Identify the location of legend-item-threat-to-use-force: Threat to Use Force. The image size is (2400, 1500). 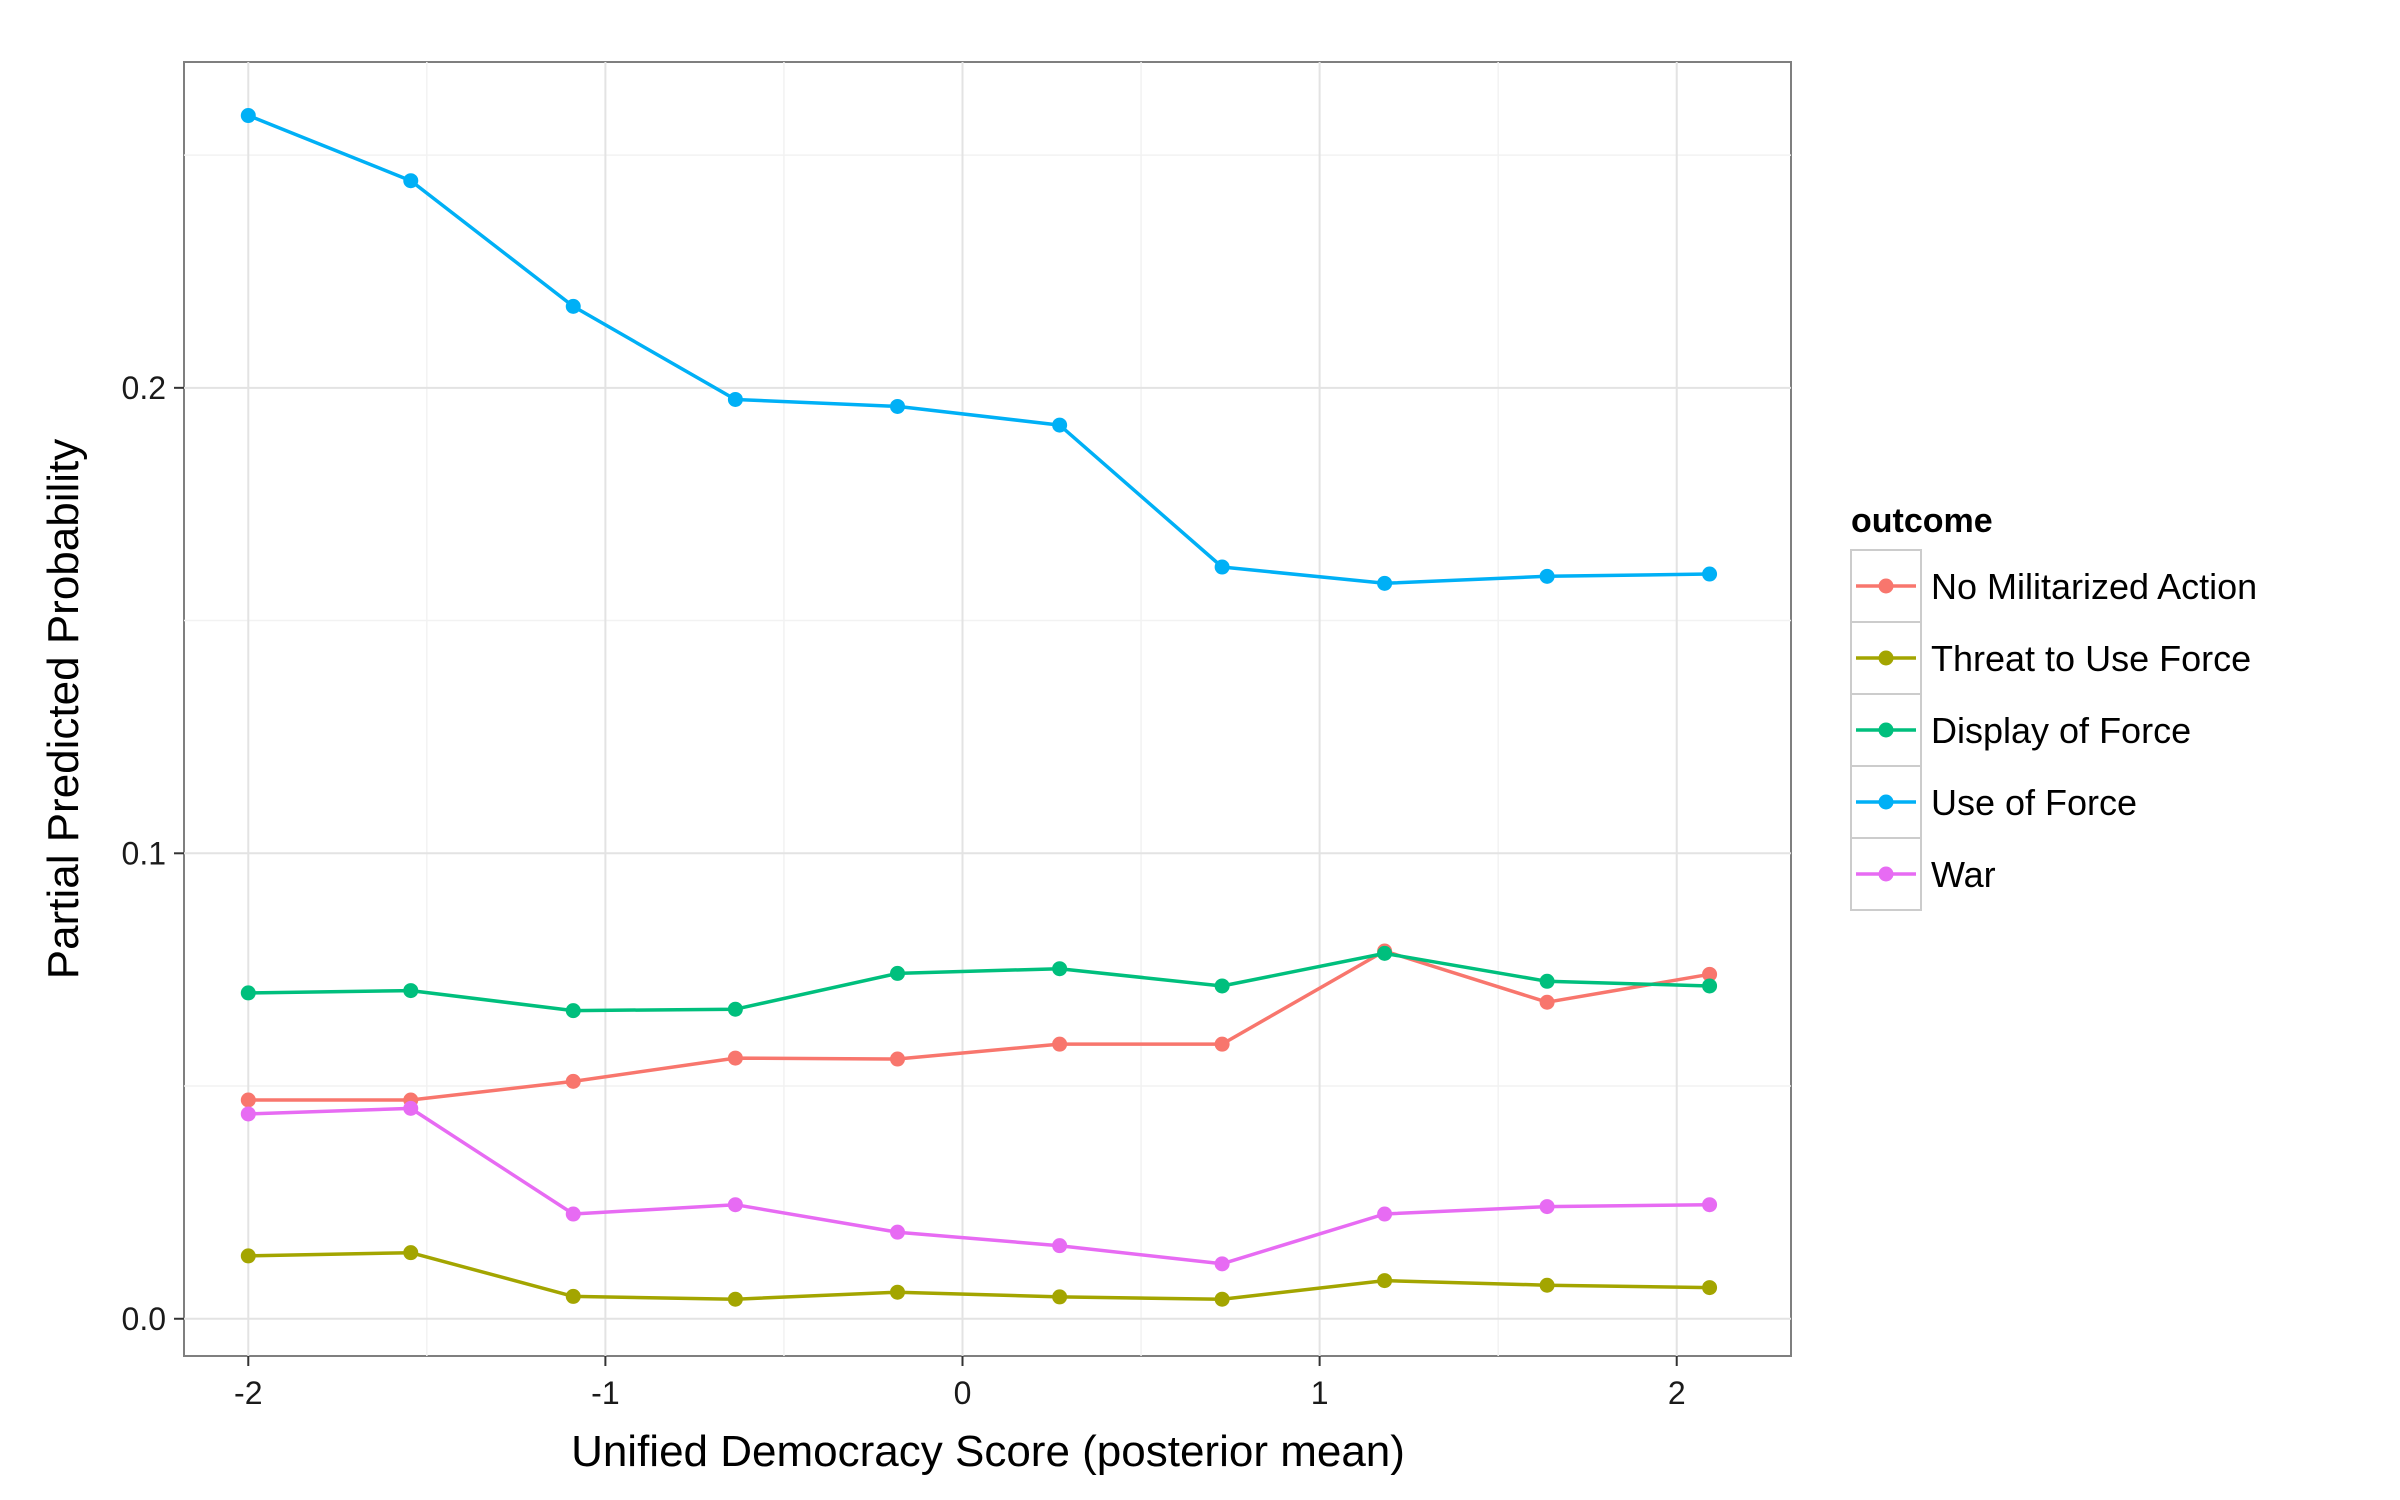
(2050, 658).